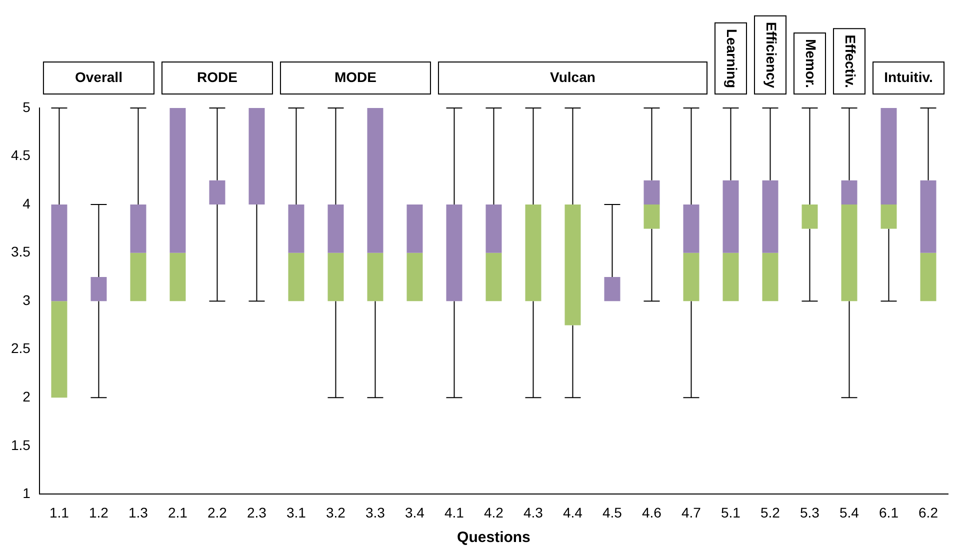  Describe the element at coordinates (355, 76) in the screenshot. I see `text: MODE` at that location.